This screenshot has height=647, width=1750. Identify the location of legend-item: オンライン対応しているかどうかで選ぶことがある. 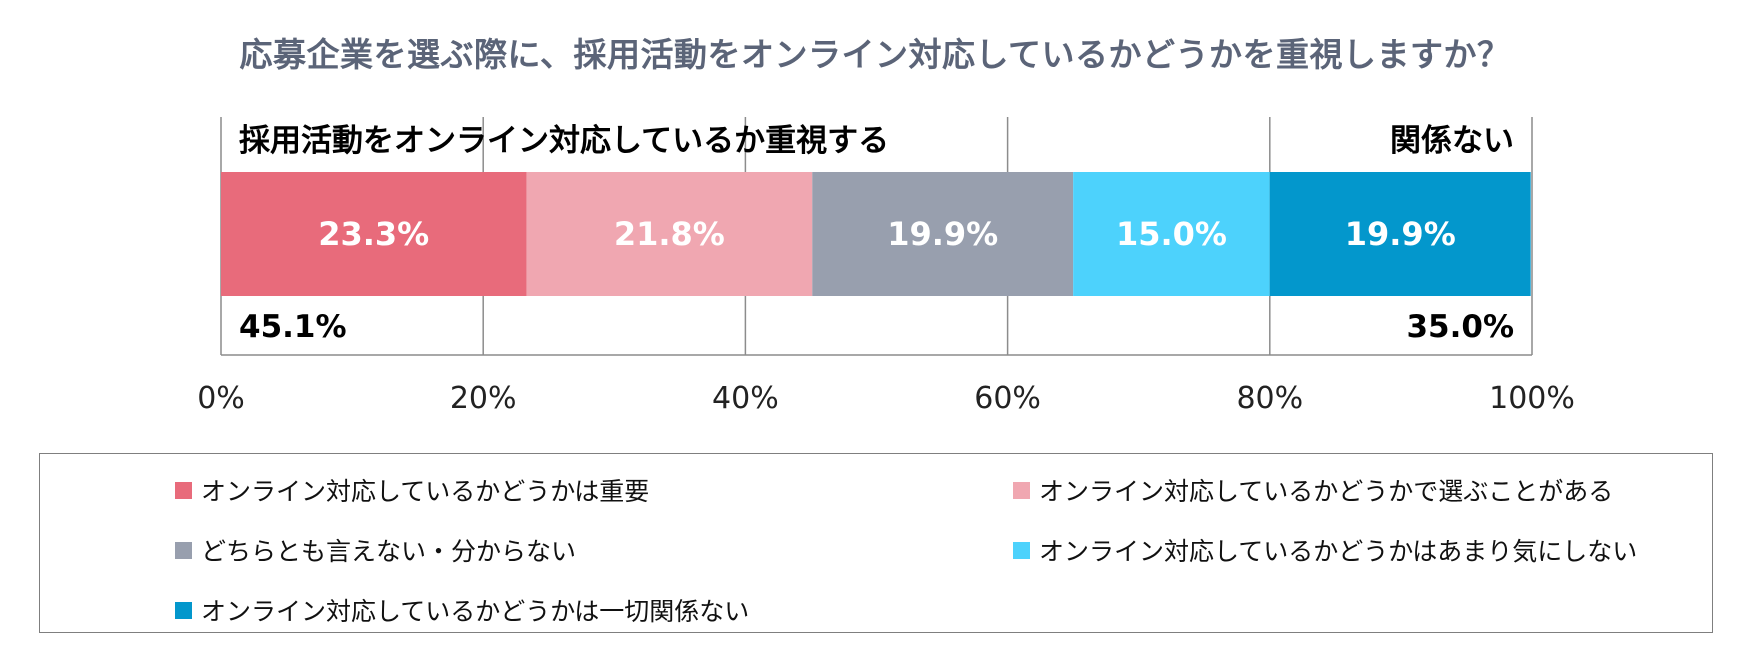
(1313, 490).